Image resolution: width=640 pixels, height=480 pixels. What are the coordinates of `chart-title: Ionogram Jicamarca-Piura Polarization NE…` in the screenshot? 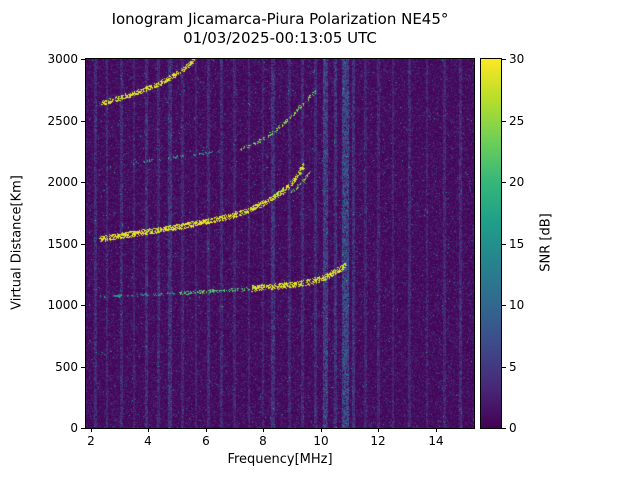 It's located at (280, 29).